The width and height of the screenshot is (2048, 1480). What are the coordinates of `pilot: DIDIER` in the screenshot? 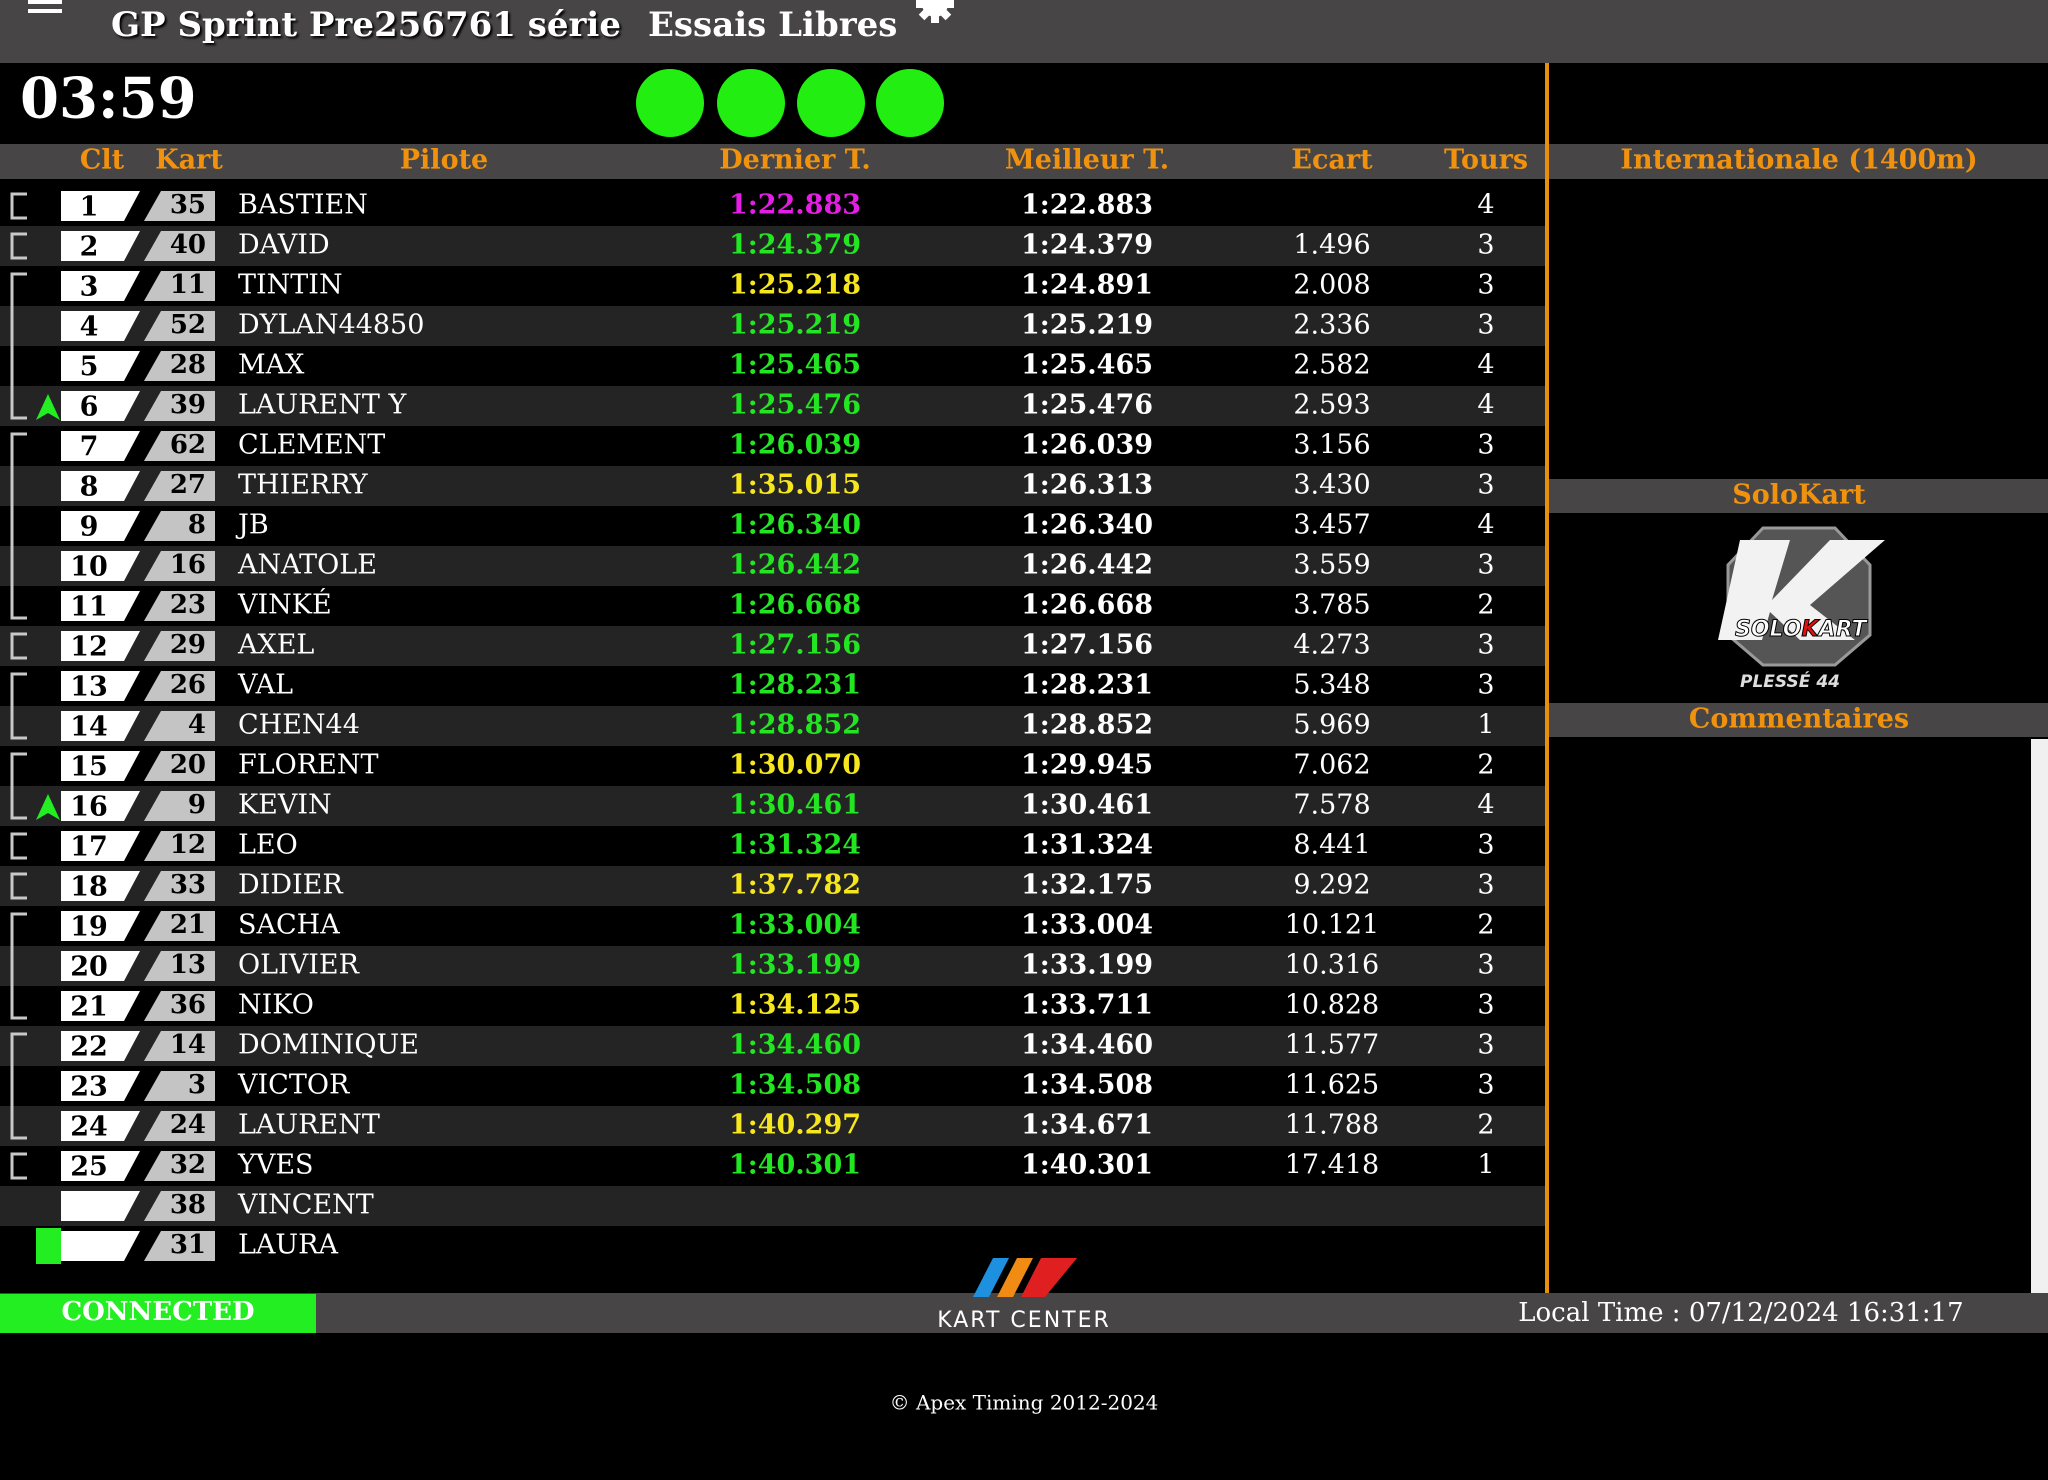 It's located at (290, 885).